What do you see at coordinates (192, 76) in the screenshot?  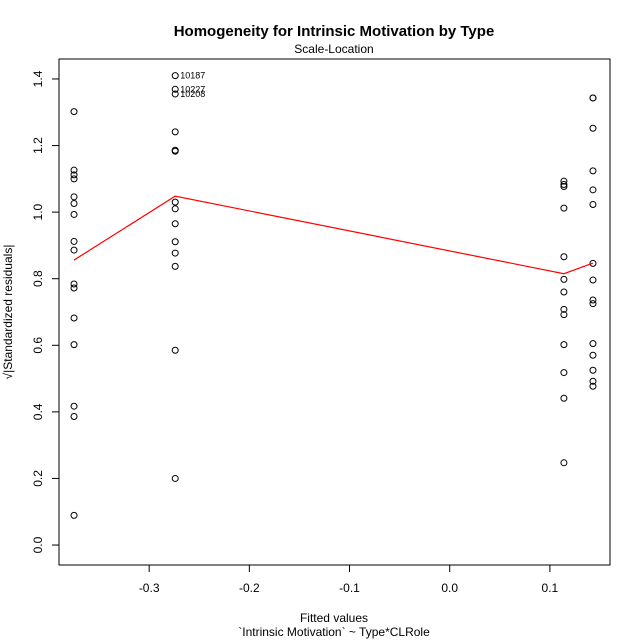 I see `point-label: 10187` at bounding box center [192, 76].